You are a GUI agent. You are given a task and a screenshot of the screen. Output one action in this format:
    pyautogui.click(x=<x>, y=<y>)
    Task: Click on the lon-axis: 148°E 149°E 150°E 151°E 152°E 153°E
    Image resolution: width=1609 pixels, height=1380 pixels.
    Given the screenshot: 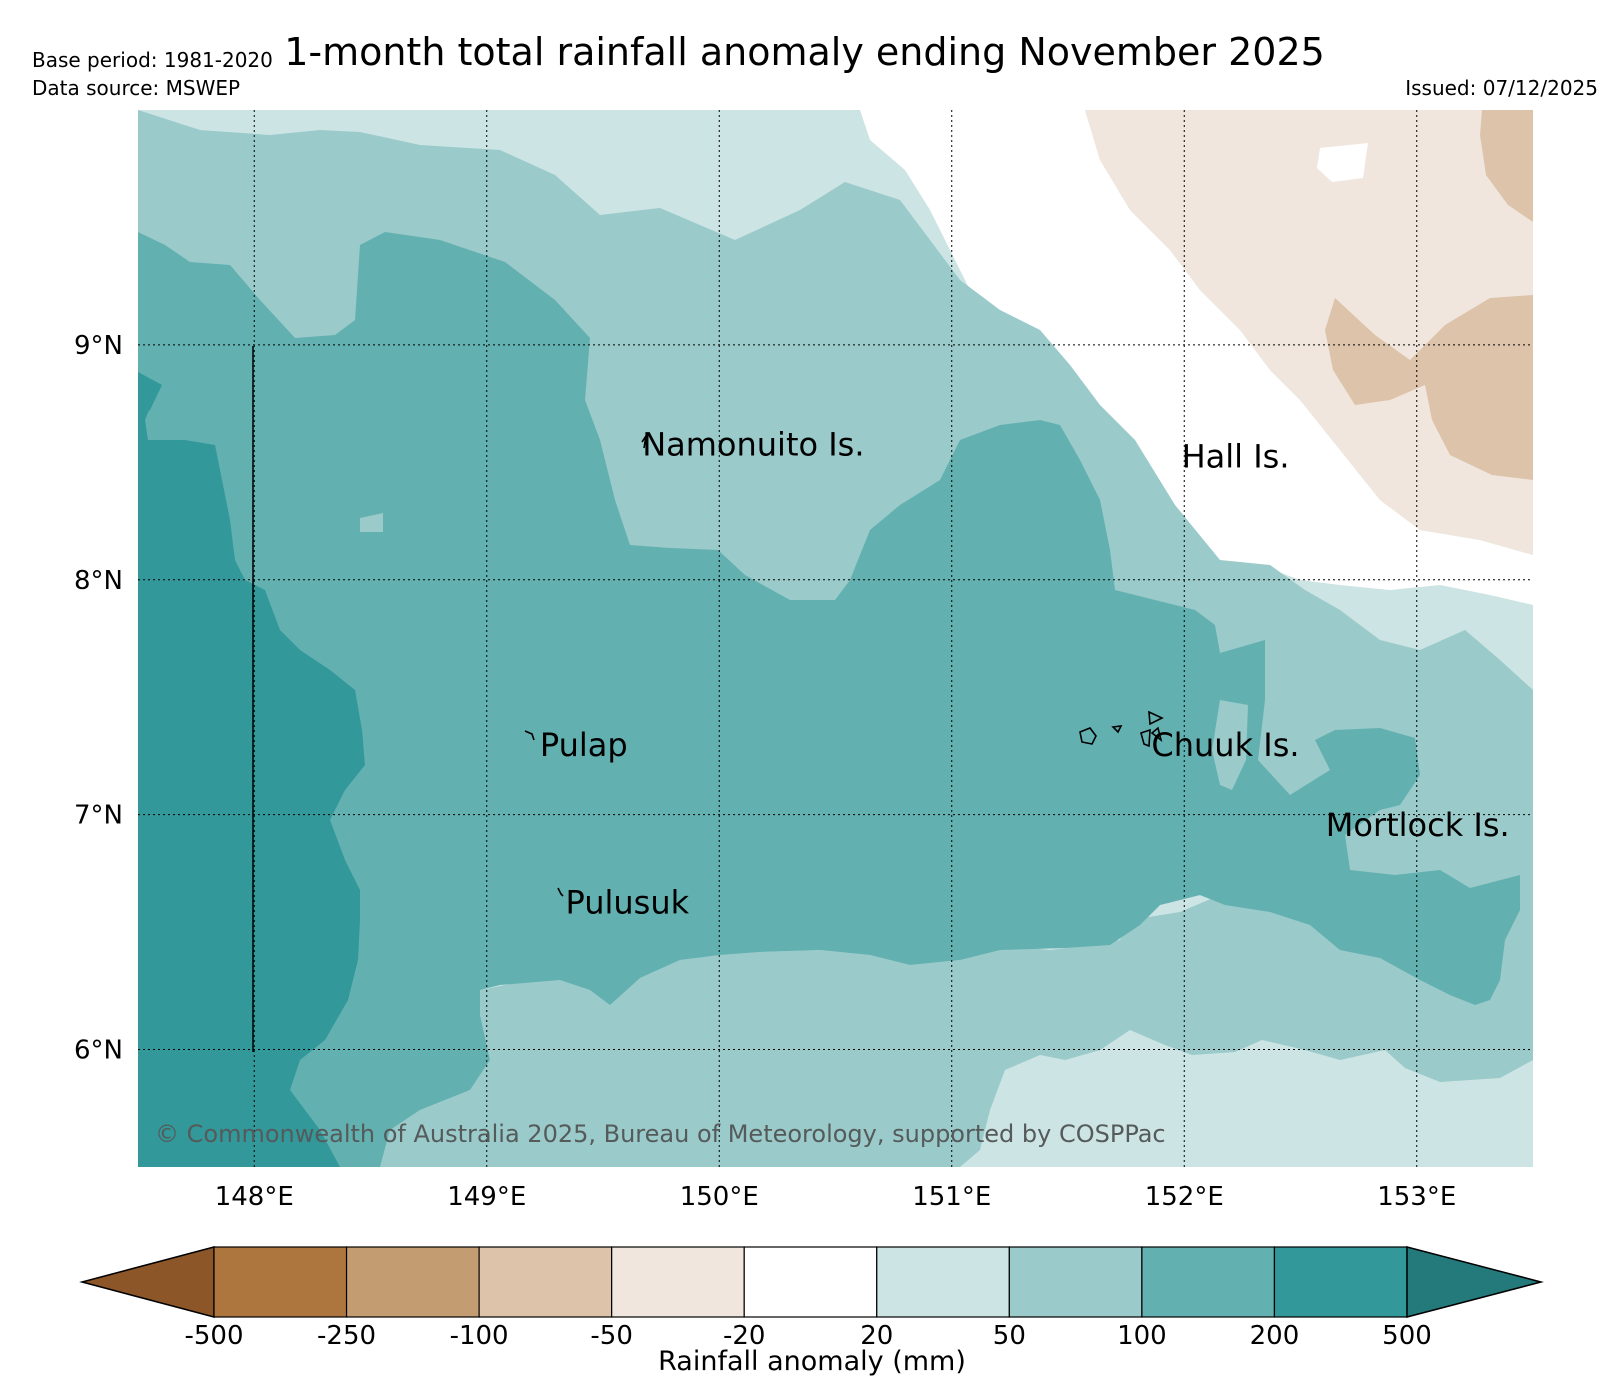 What is the action you would take?
    pyautogui.click(x=836, y=1197)
    